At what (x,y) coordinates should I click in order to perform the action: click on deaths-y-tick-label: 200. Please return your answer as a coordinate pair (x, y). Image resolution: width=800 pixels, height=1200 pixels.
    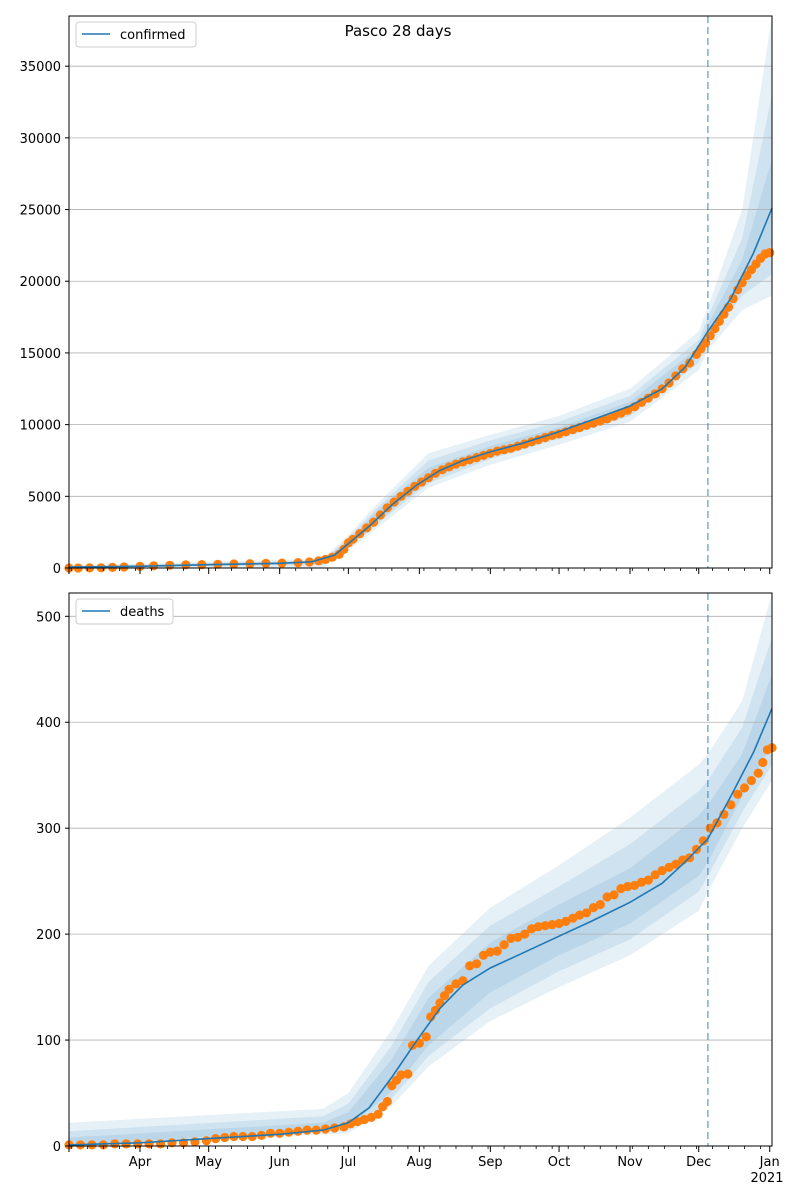
    Looking at the image, I should click on (48, 935).